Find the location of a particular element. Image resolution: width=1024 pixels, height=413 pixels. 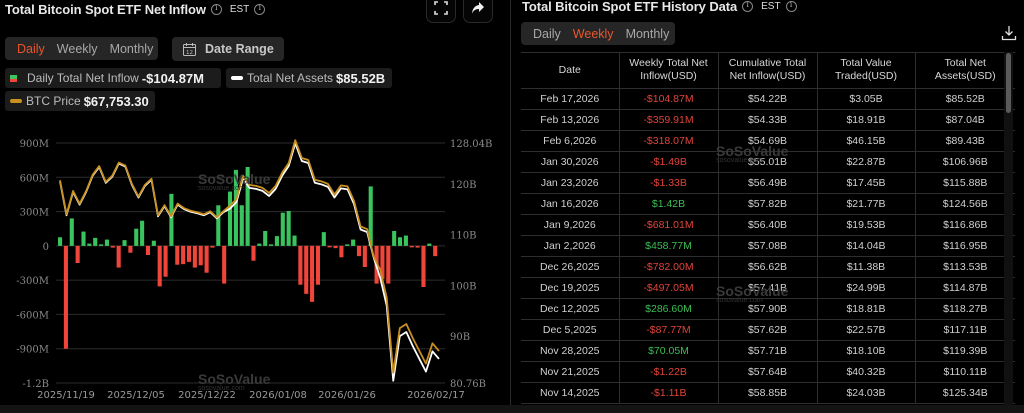

weekly-inflow-cell: -$87.77M is located at coordinates (669, 330).